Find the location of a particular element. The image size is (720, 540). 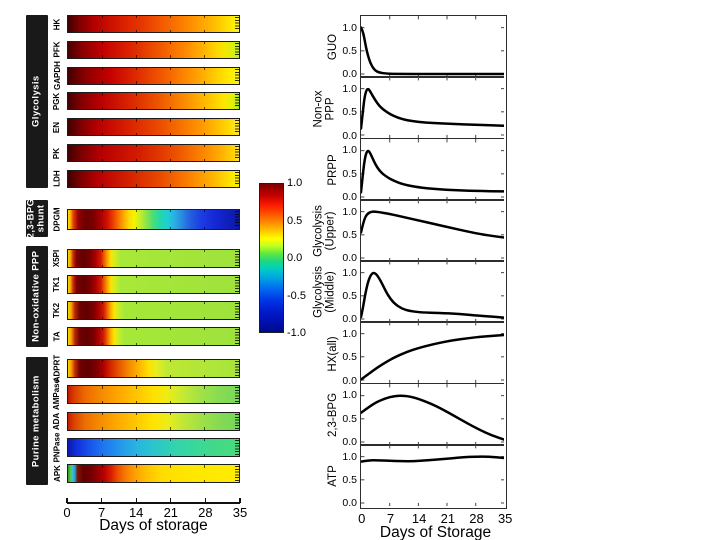

heatmap-x-tick-label: 35 is located at coordinates (240, 512).